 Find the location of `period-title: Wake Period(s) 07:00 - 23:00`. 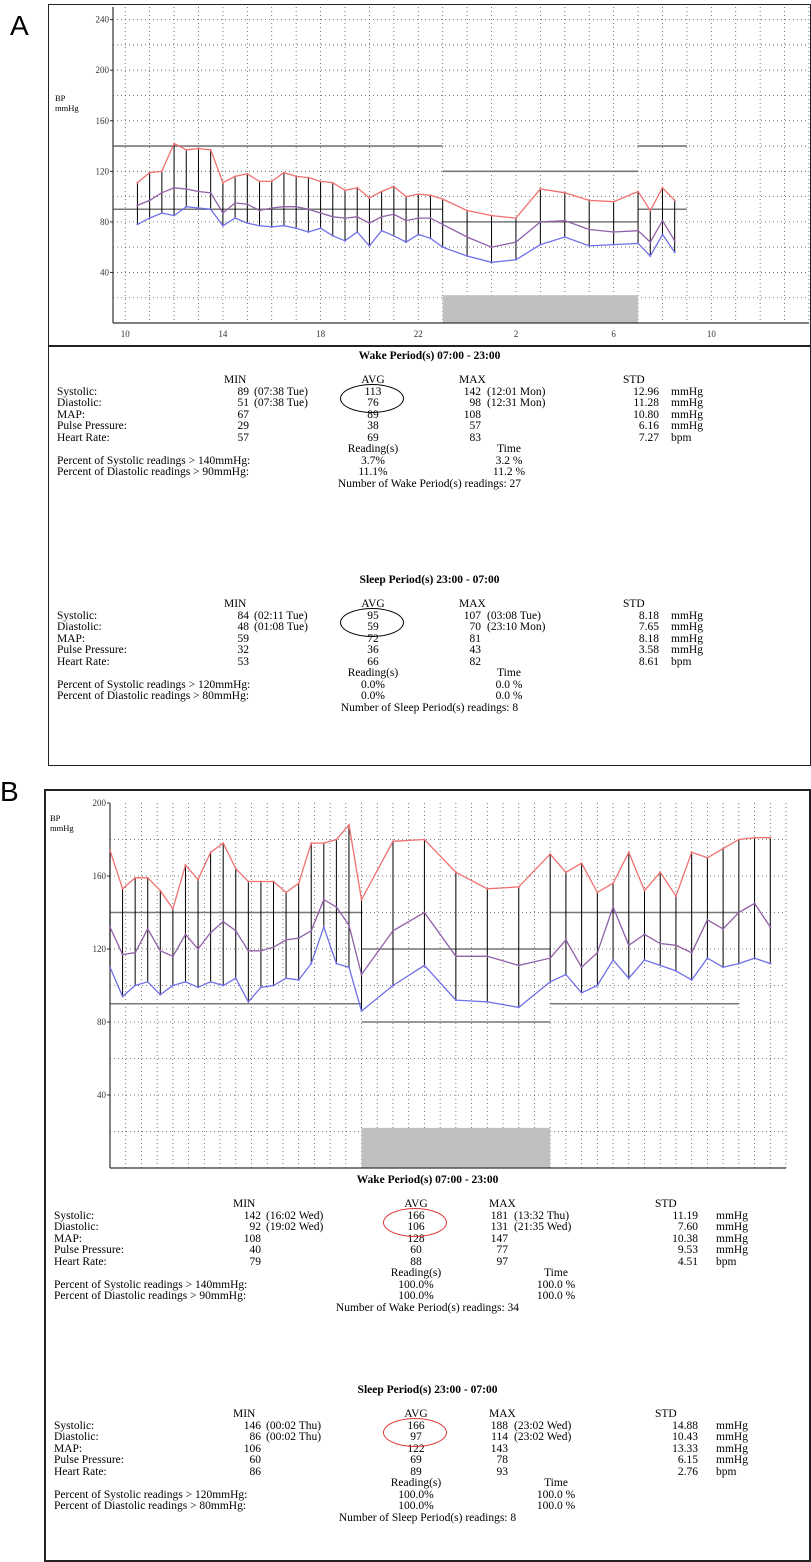

period-title: Wake Period(s) 07:00 - 23:00 is located at coordinates (427, 1180).